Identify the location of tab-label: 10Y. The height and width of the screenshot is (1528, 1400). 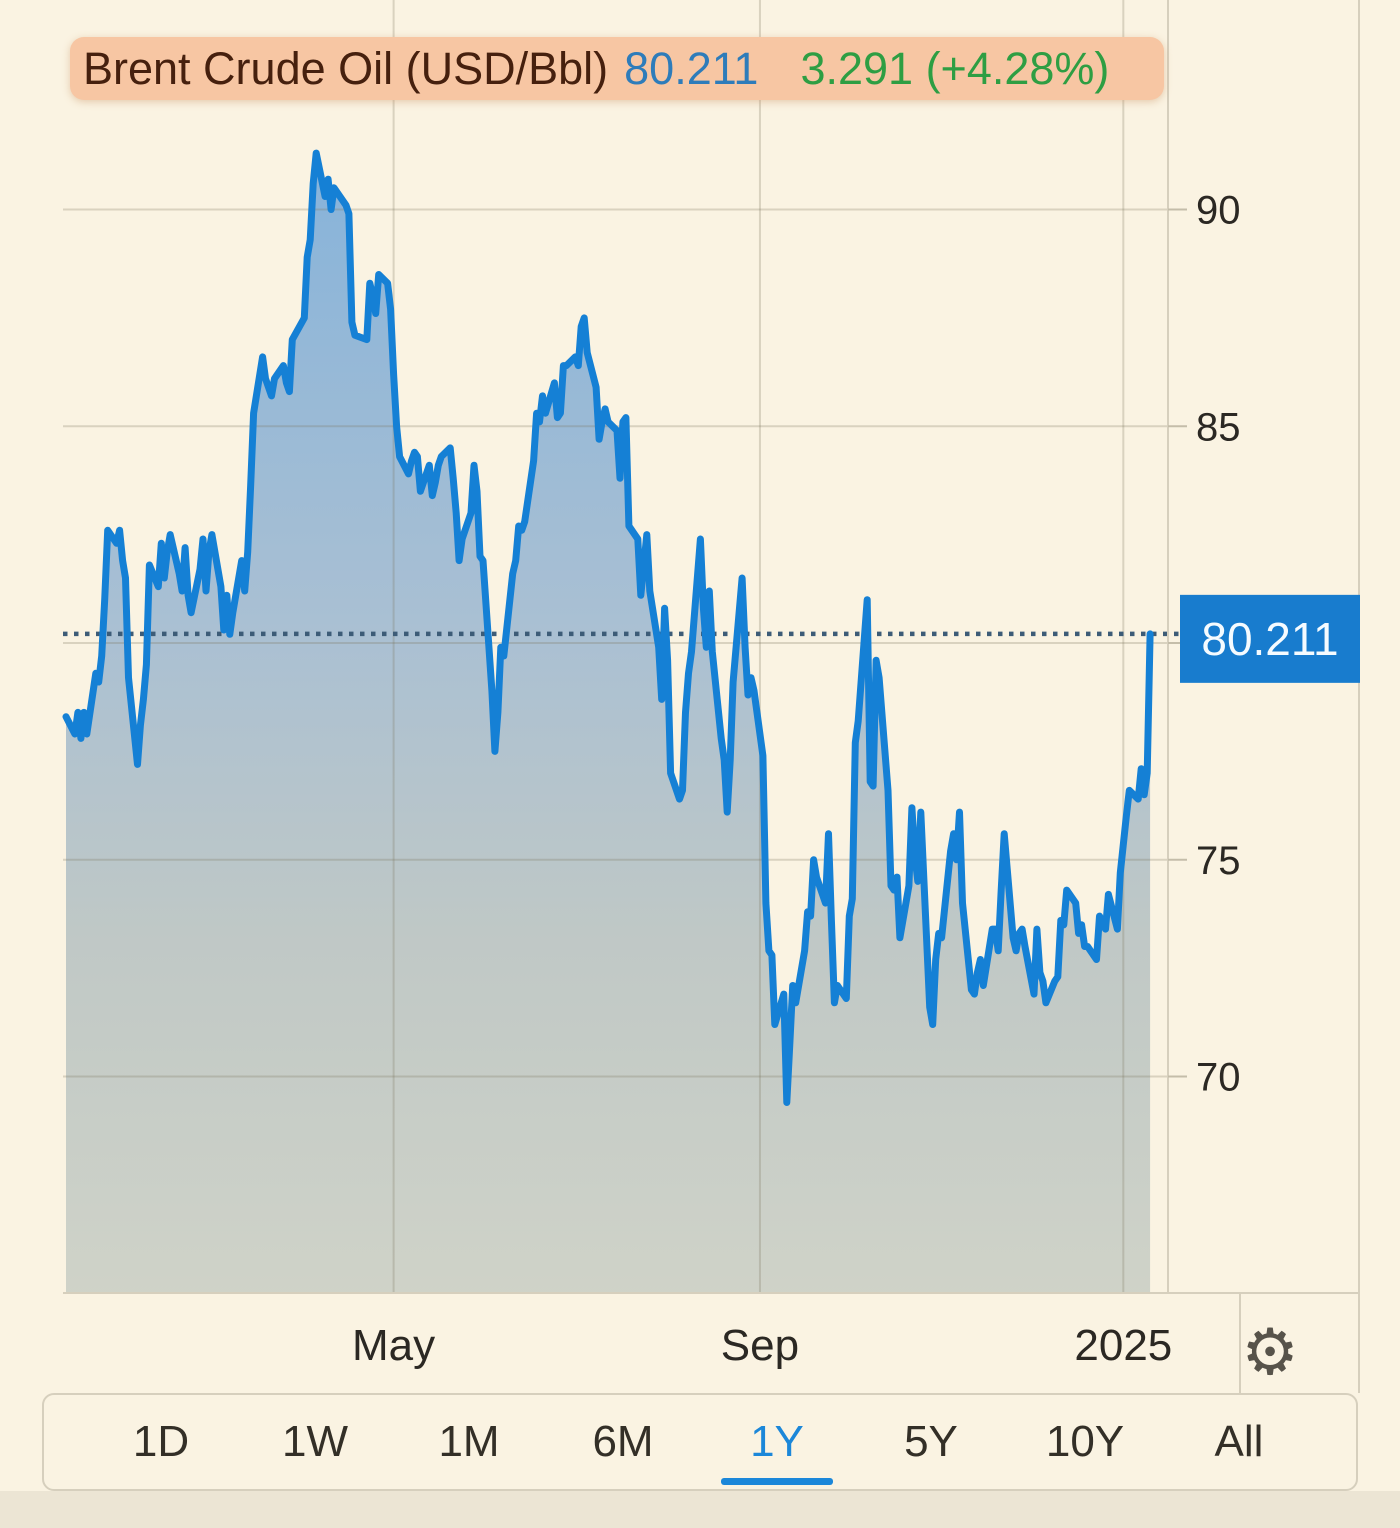
(1085, 1441).